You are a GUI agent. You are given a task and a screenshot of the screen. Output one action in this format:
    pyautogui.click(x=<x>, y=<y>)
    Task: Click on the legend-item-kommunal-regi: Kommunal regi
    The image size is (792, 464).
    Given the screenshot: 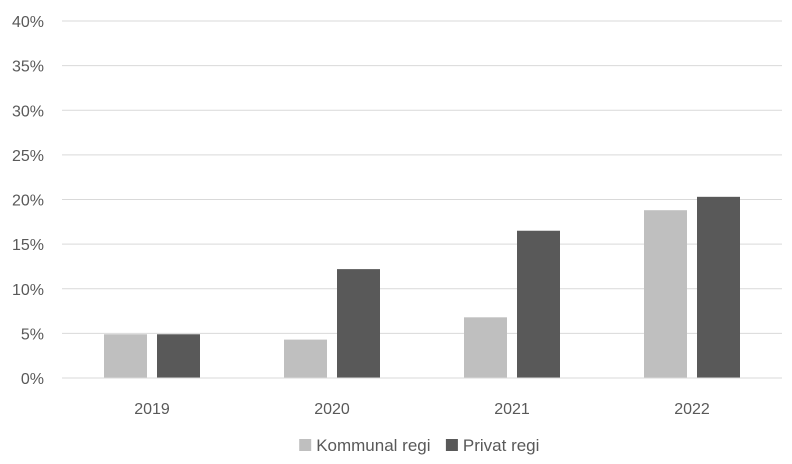 What is the action you would take?
    pyautogui.click(x=365, y=445)
    